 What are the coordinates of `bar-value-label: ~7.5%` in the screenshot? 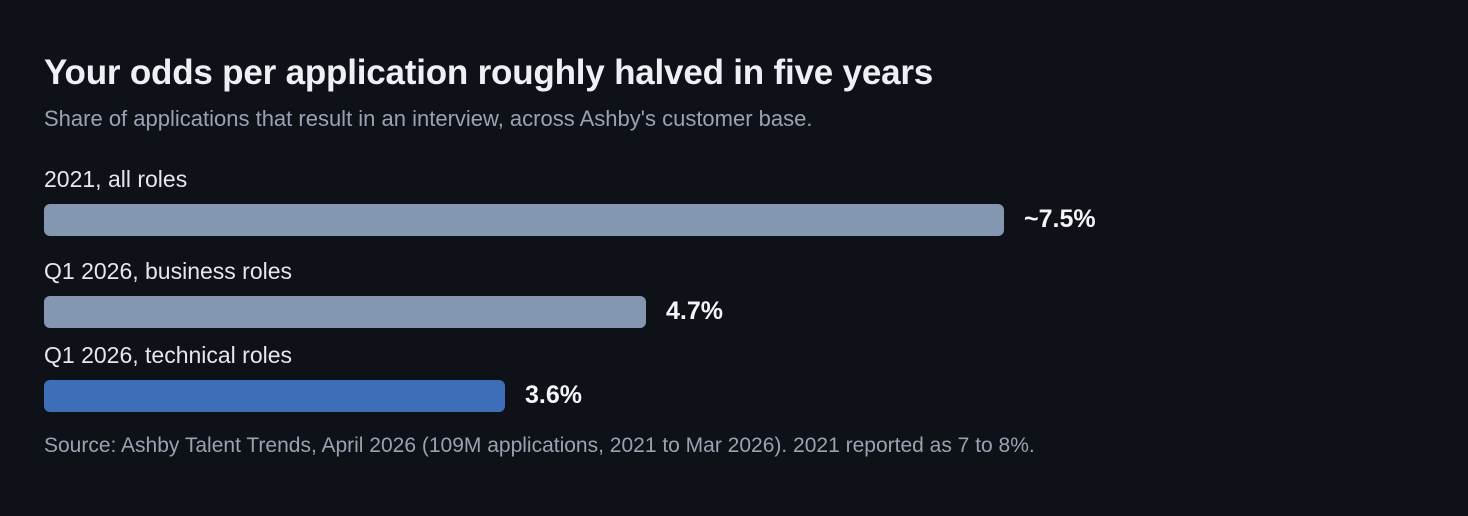 It's located at (1060, 219).